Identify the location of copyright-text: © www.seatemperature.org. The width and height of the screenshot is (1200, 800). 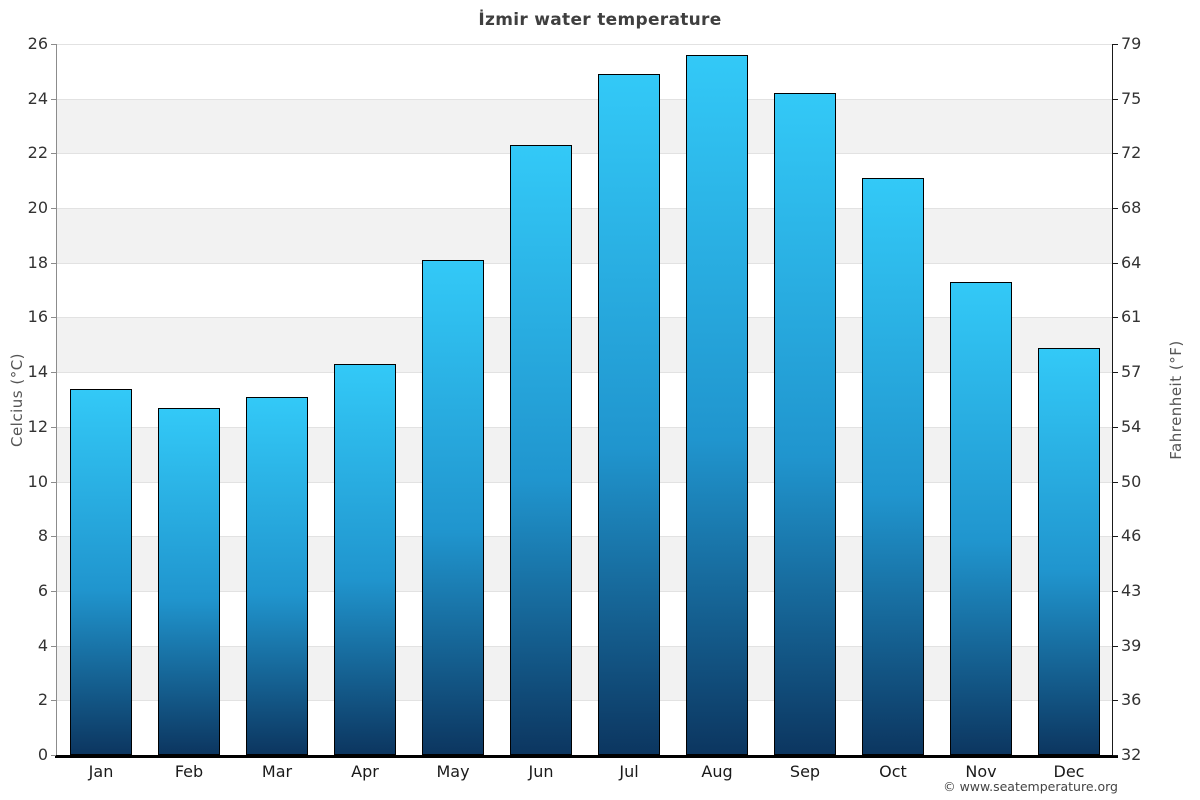
(1030, 786).